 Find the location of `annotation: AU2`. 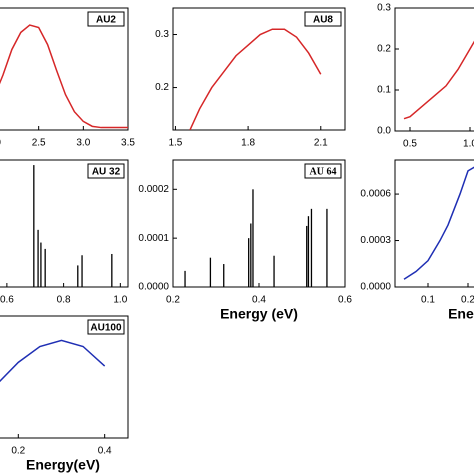

annotation: AU2 is located at coordinates (106, 20).